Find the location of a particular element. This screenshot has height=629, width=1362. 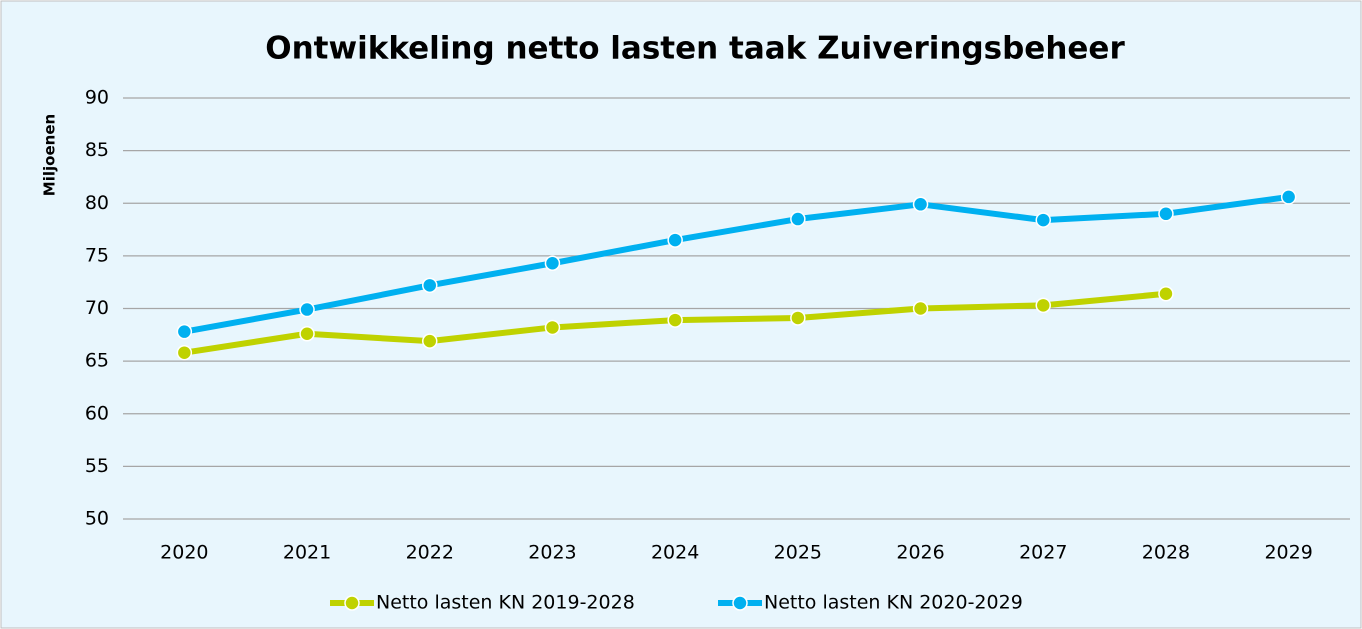

x-tick-label: 2021 is located at coordinates (307, 553).